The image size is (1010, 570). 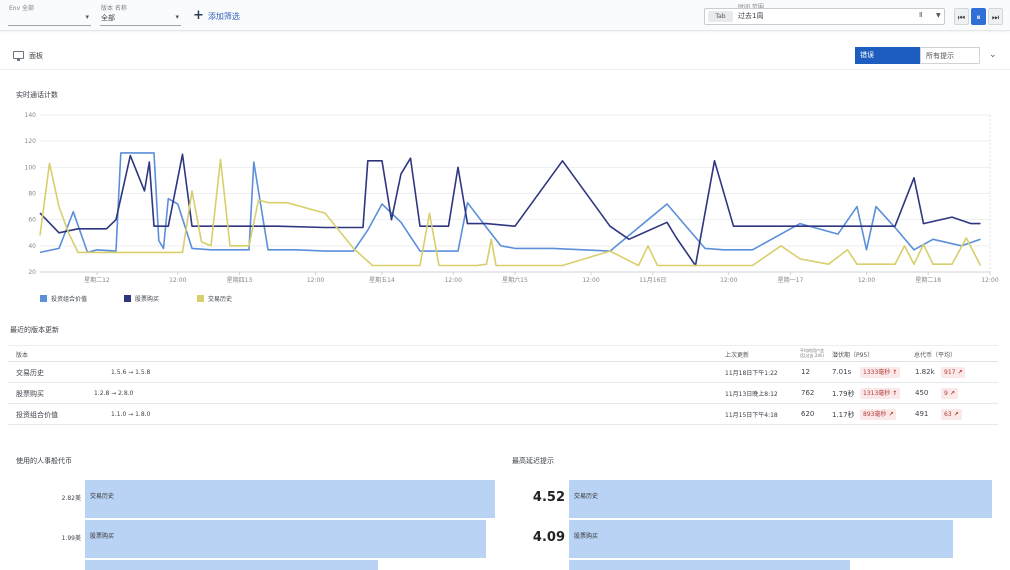 I want to click on row-version: 1.5.6 → 1.5.8, so click(x=131, y=372).